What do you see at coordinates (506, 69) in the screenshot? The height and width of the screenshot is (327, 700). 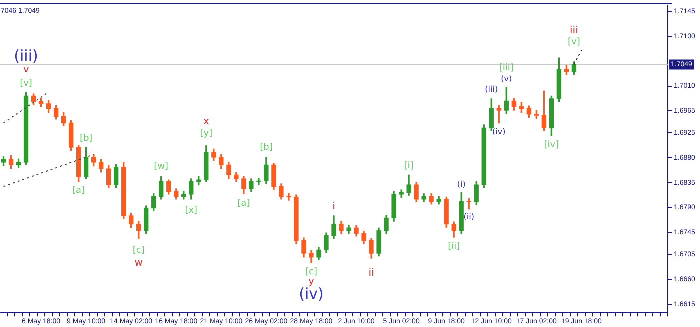 I see `annotation: [iii]` at bounding box center [506, 69].